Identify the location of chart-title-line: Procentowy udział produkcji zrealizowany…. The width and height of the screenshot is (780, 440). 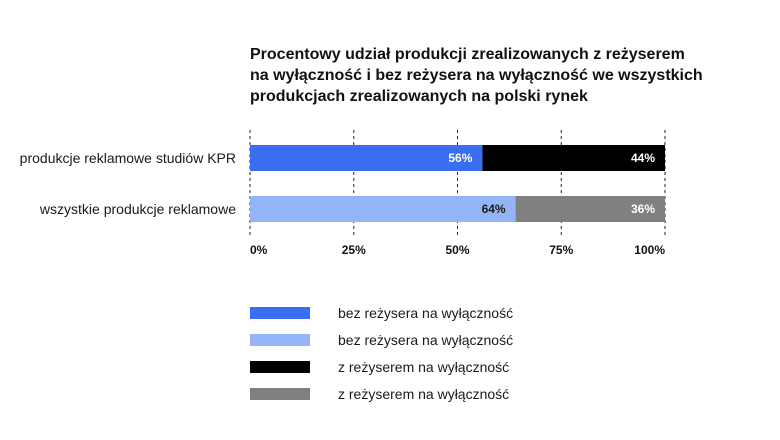
(467, 54).